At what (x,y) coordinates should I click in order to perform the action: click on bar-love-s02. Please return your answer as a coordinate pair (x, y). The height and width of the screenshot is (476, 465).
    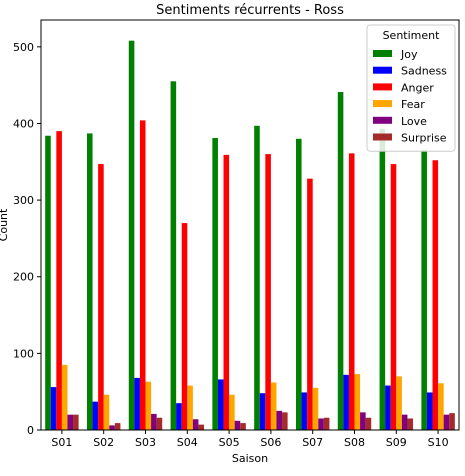
    Looking at the image, I should click on (112, 427).